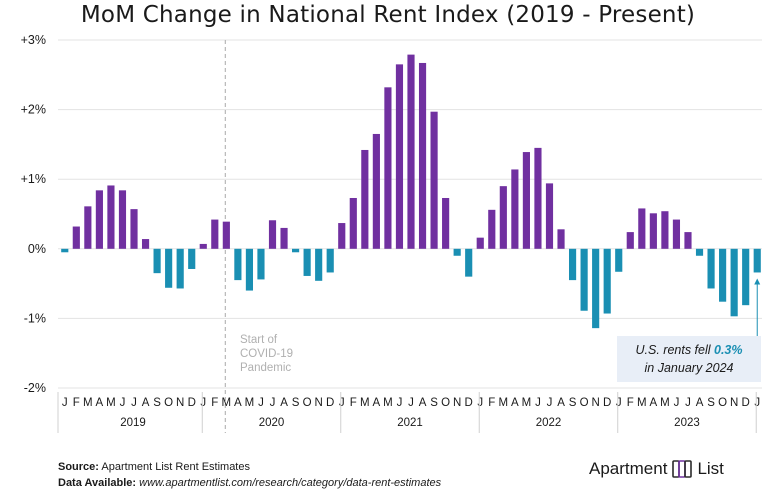 The image size is (776, 497). I want to click on source-text: Apartment List Rent Estimates, so click(175, 467).